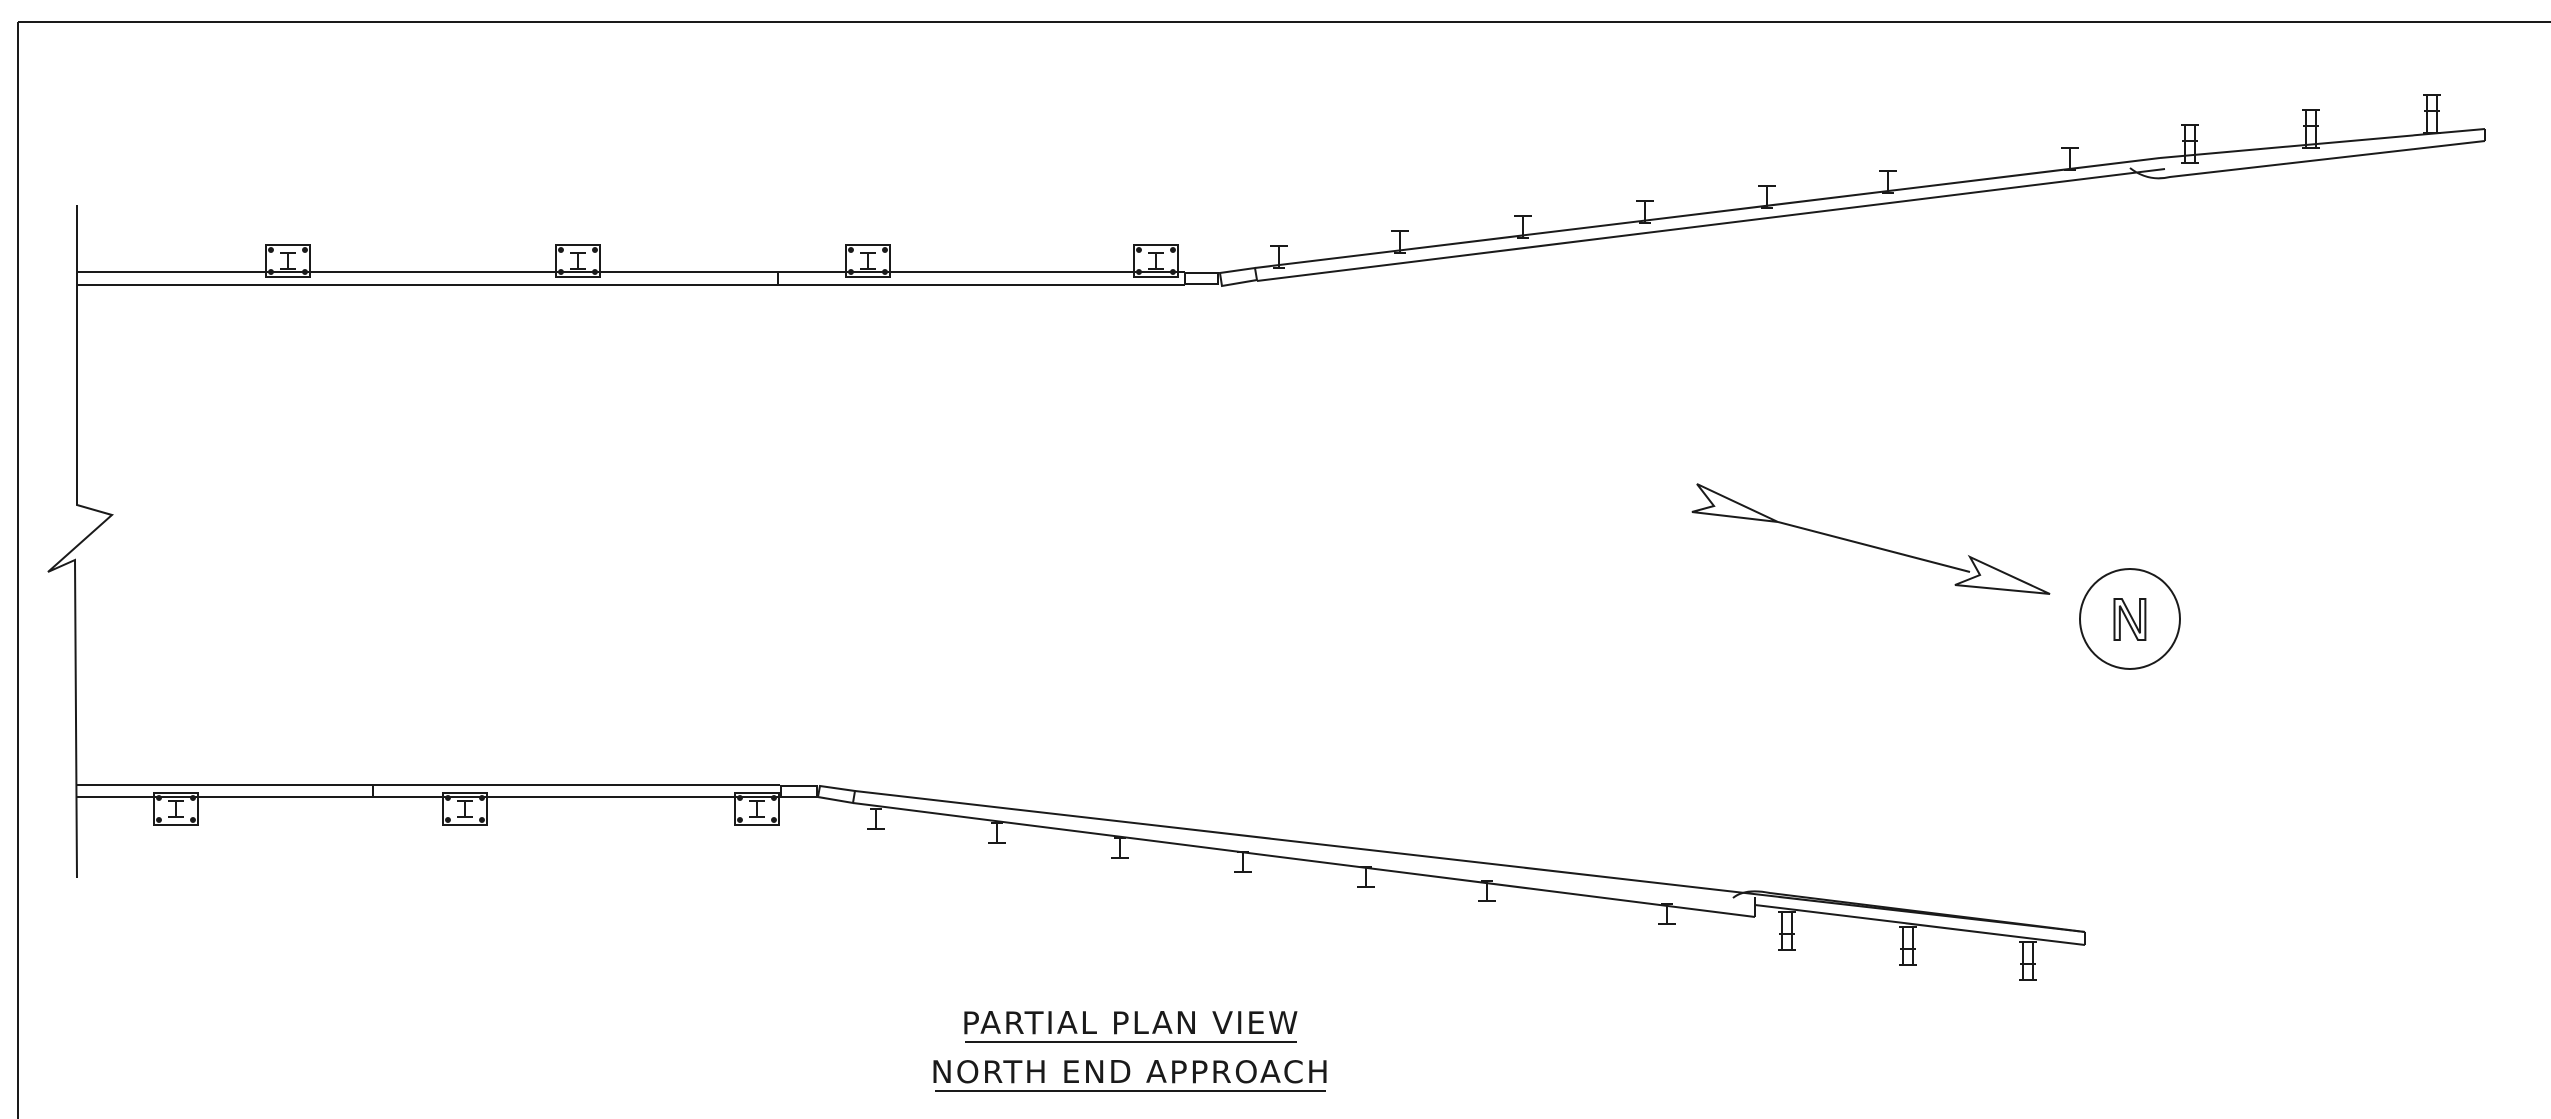  I want to click on drawing-title-line2: NORTH END APPROACH, so click(1130, 1073).